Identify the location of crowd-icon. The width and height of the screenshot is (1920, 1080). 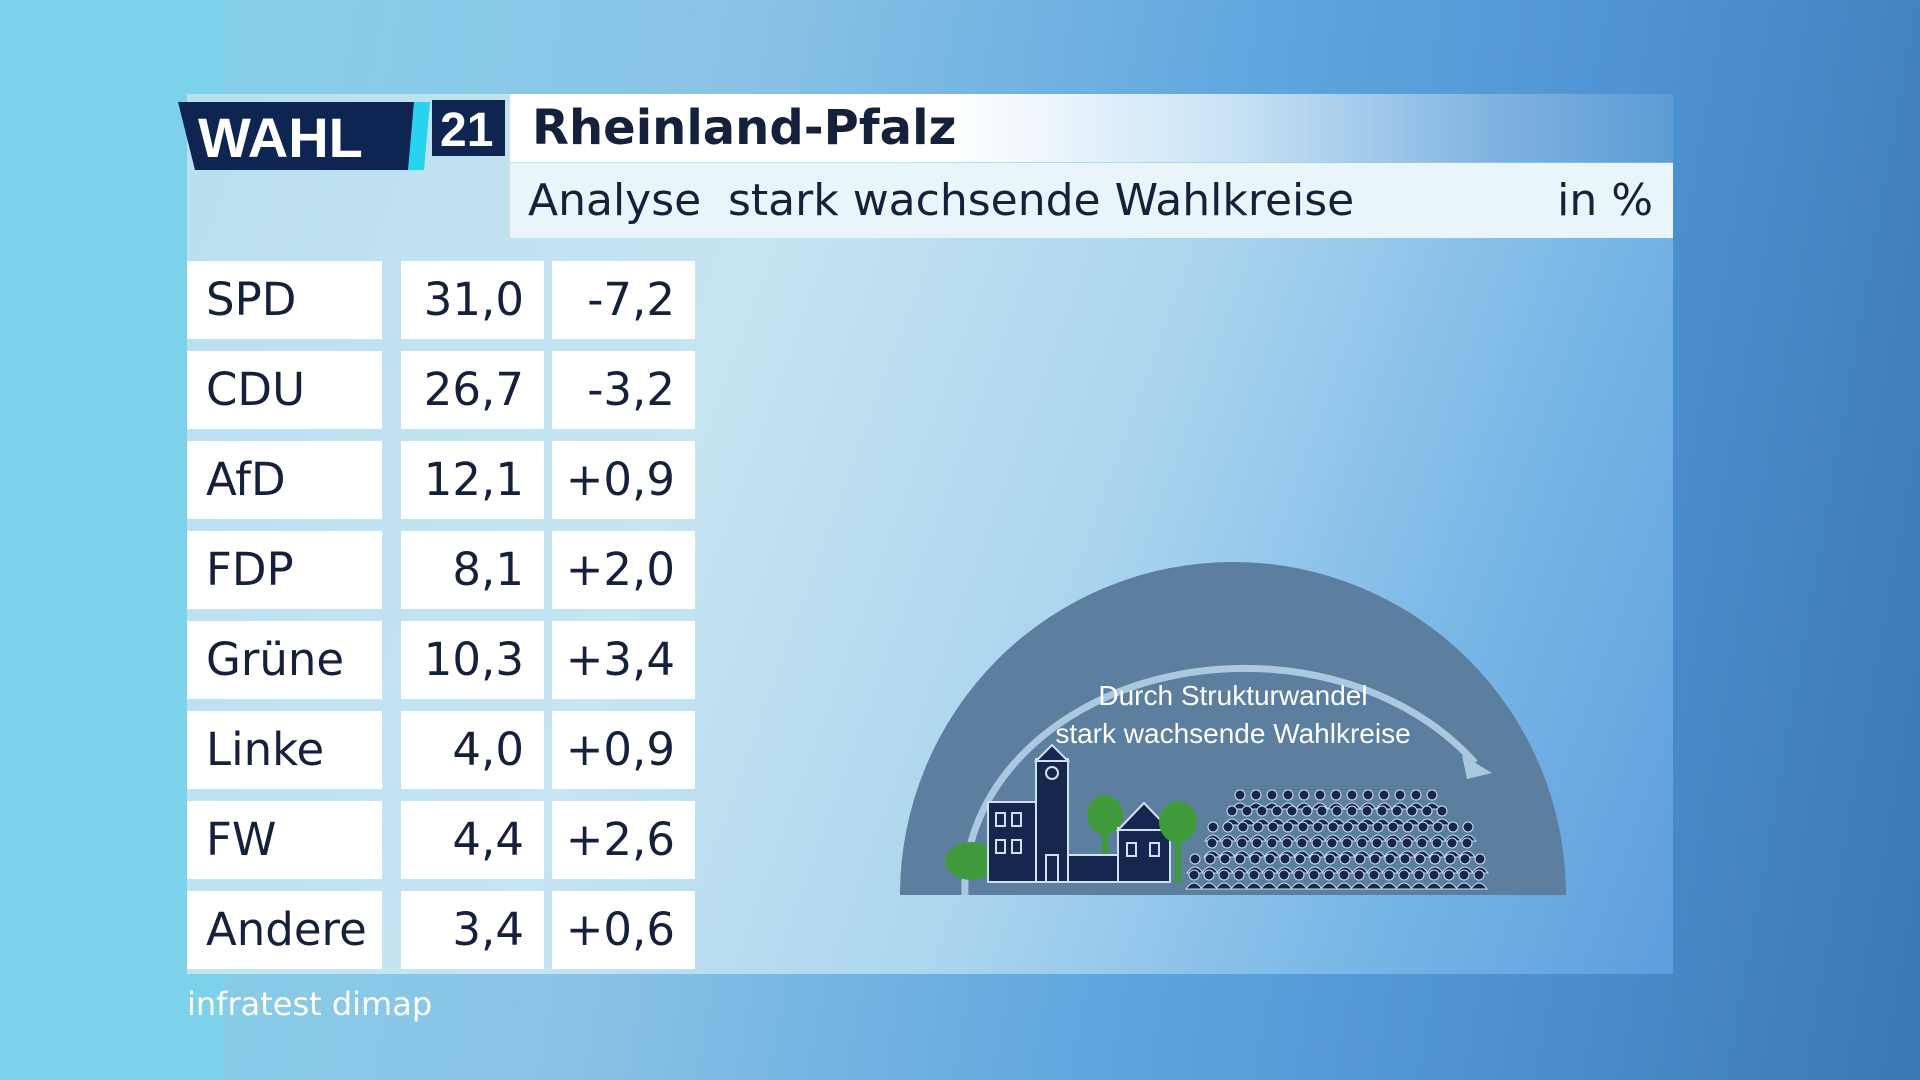
(1337, 839).